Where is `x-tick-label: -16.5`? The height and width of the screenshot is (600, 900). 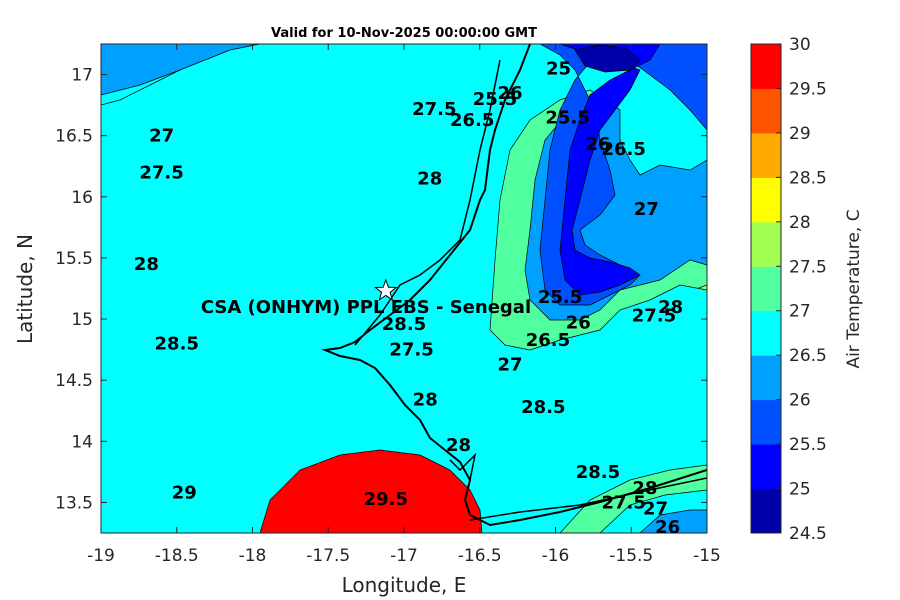
x-tick-label: -16.5 is located at coordinates (480, 556).